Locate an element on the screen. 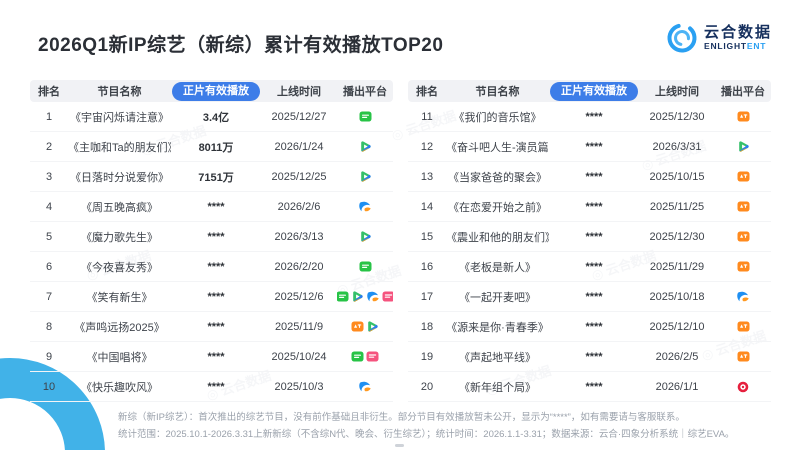 This screenshot has width=800, height=450. page-title: 2026Q1新IP综艺（新综）累计有效播放TOP20 is located at coordinates (241, 45).